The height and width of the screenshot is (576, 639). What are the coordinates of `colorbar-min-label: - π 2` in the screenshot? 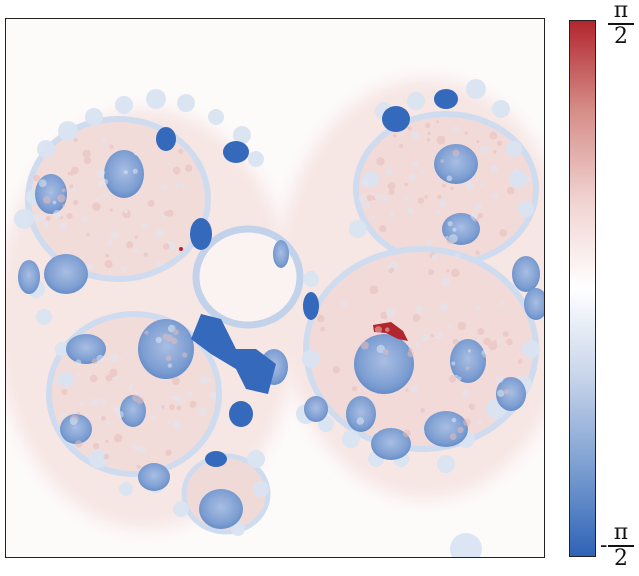 It's located at (619, 545).